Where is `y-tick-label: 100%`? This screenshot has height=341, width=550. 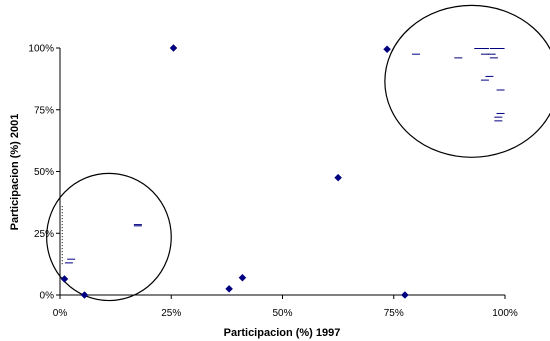 y-tick-label: 100% is located at coordinates (41, 49).